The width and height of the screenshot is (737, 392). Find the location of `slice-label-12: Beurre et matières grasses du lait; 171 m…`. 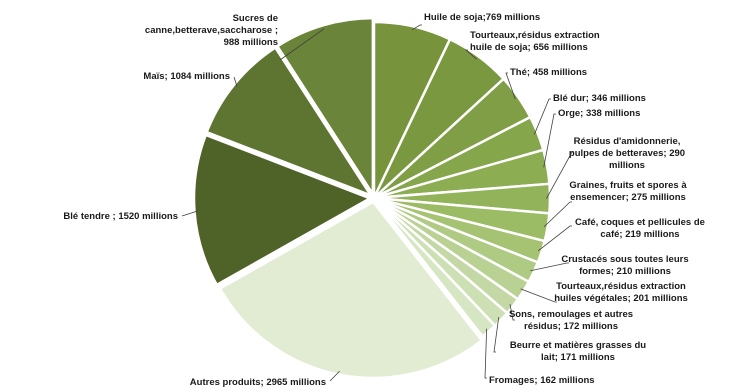

slice-label-12: Beurre et matières grasses du lait; 171 m… is located at coordinates (578, 351).